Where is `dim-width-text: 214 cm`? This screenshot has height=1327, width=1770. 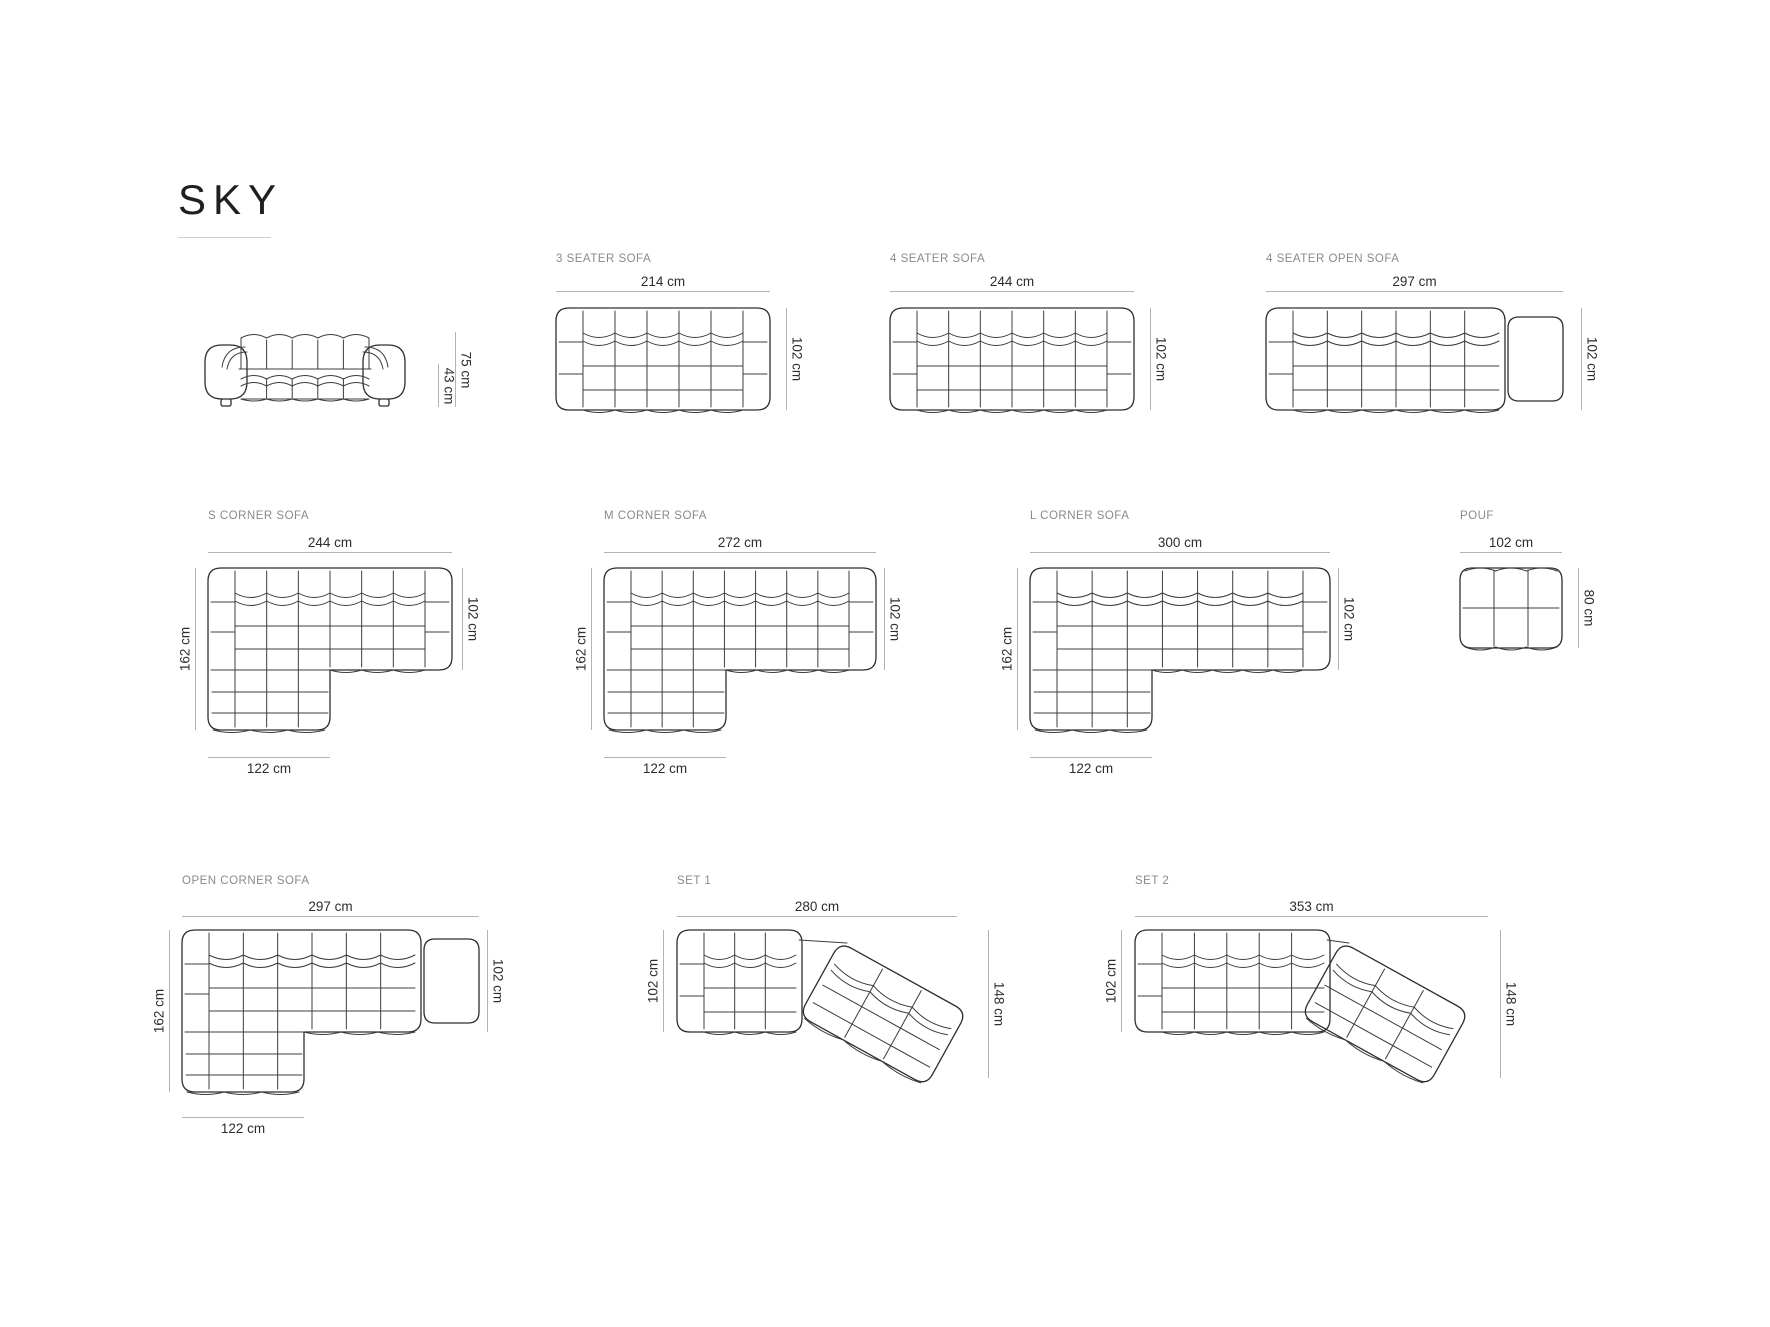
dim-width-text: 214 cm is located at coordinates (663, 281).